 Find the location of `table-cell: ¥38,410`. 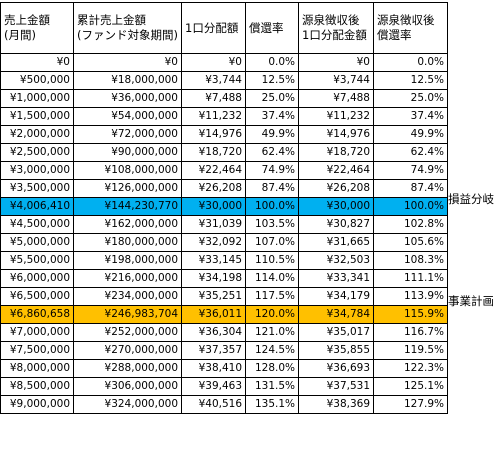

table-cell: ¥38,410 is located at coordinates (213, 368).